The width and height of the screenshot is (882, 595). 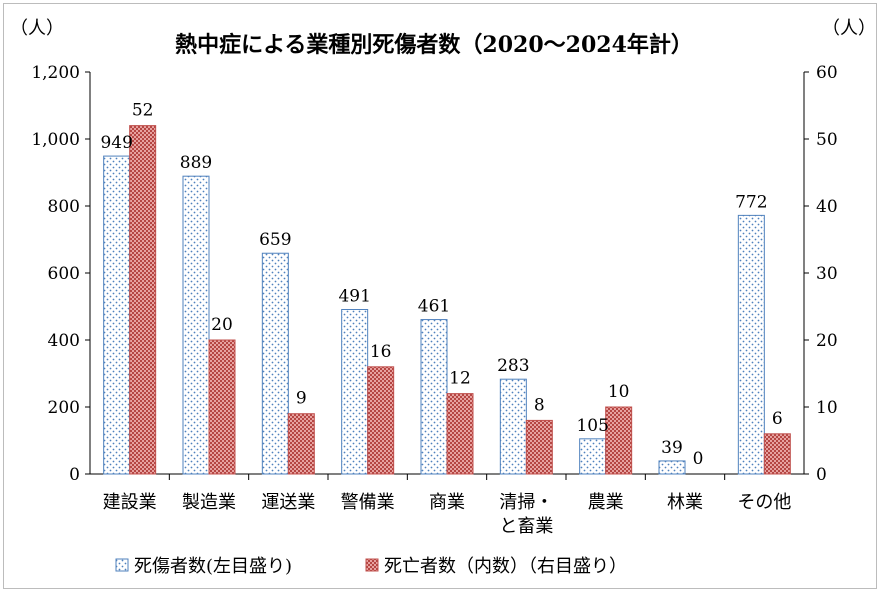 I want to click on legend-swatch-deaths, so click(x=372, y=565).